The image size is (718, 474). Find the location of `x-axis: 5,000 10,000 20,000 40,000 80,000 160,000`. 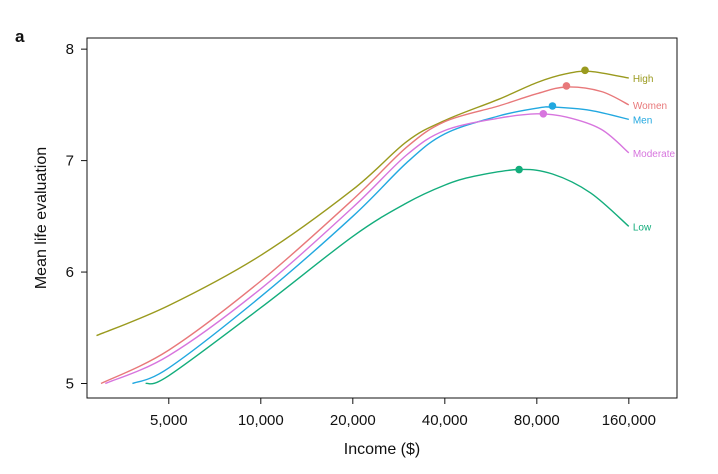

x-axis: 5,000 10,000 20,000 40,000 80,000 160,000 is located at coordinates (403, 413).